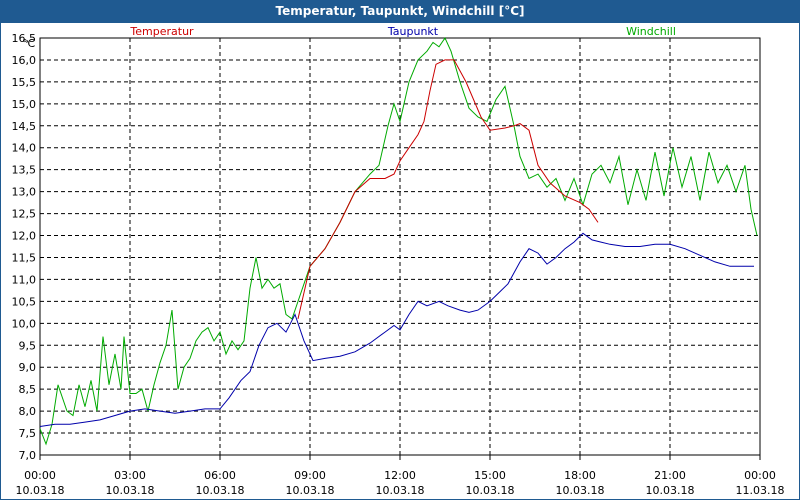 This screenshot has height=500, width=800. Describe the element at coordinates (29, 43) in the screenshot. I see `y-axis-unit-label: °C` at that location.